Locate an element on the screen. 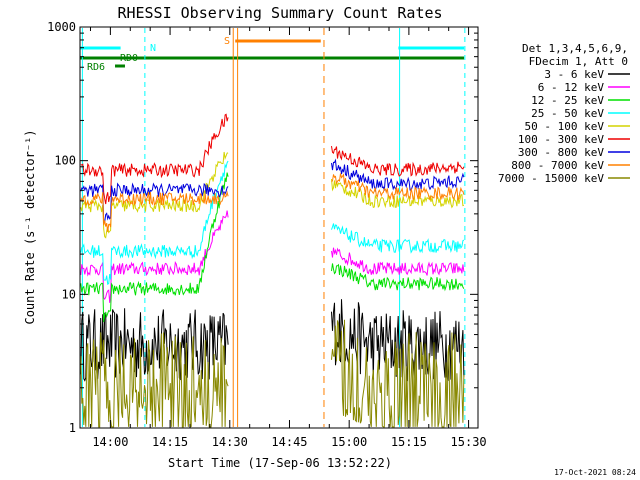 The width and height of the screenshot is (640, 480). legend-entry: 6 - 12 keV is located at coordinates (571, 87).